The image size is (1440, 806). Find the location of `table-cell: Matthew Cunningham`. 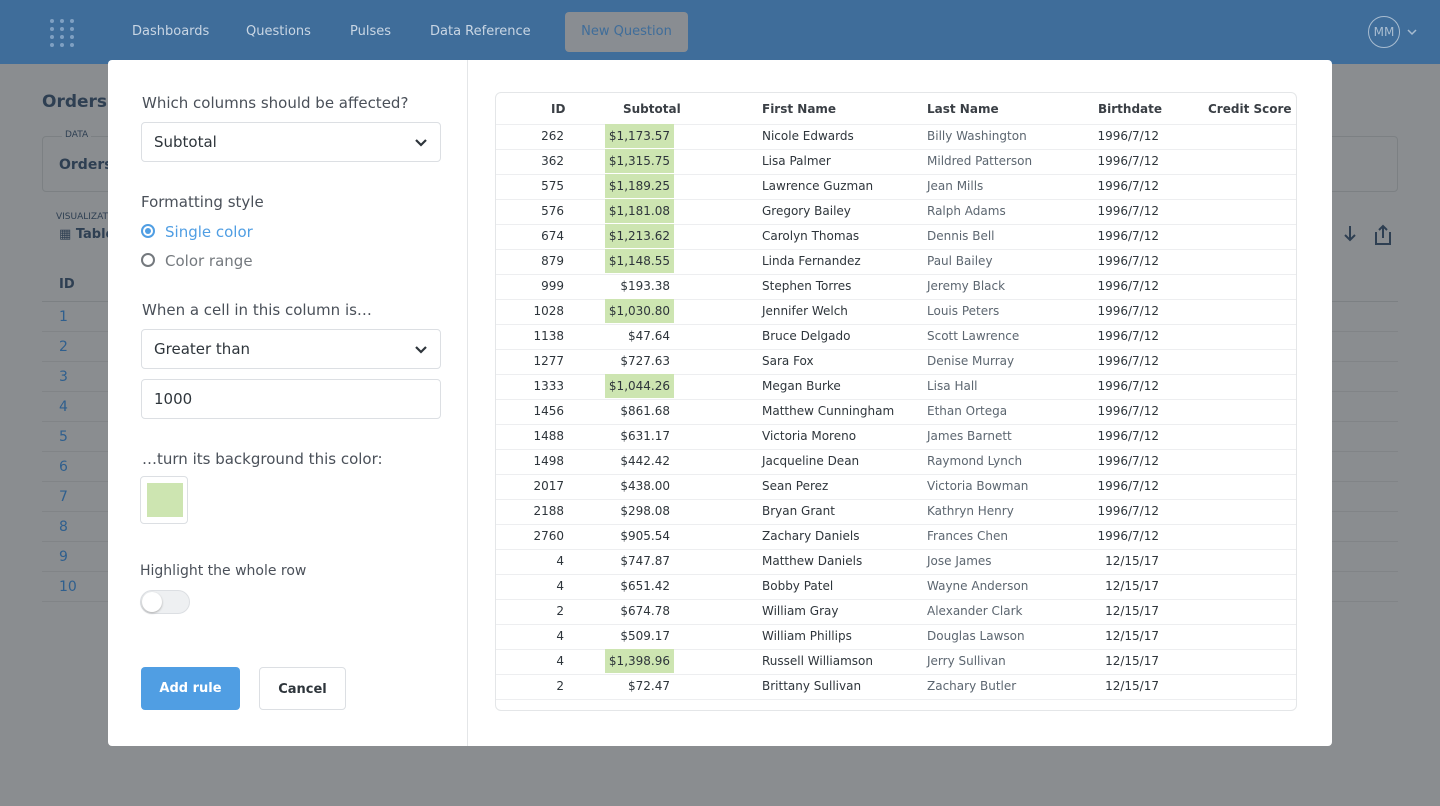

table-cell: Matthew Cunningham is located at coordinates (828, 411).